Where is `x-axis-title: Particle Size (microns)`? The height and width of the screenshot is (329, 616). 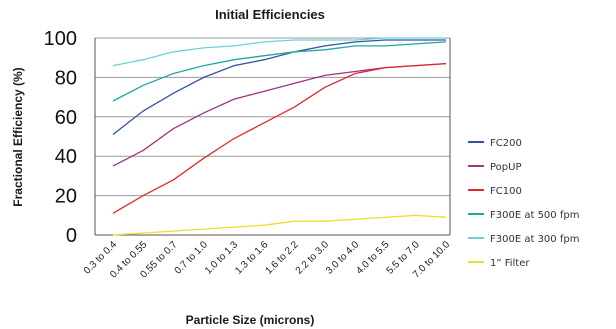
x-axis-title: Particle Size (microns) is located at coordinates (250, 320).